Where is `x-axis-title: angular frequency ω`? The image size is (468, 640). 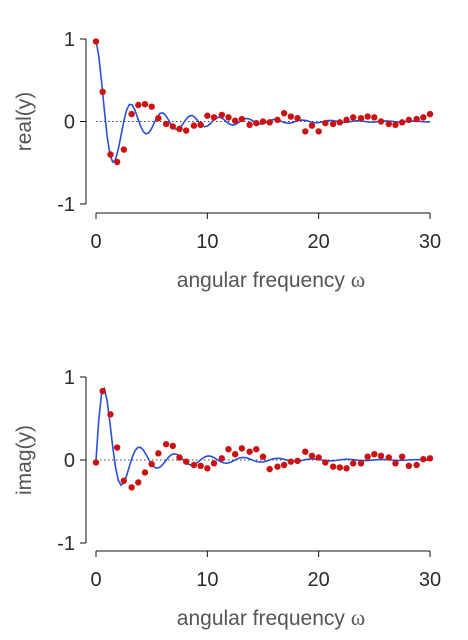 x-axis-title: angular frequency ω is located at coordinates (271, 617).